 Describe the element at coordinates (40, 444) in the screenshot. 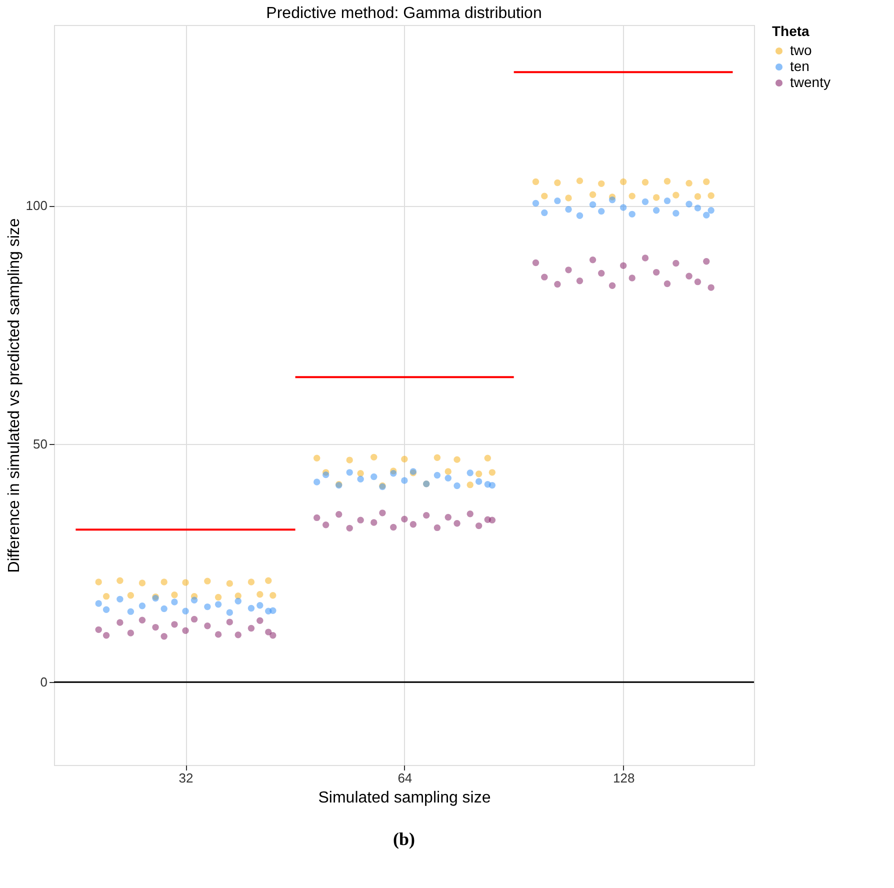

I see `y-tick-label: 50` at that location.